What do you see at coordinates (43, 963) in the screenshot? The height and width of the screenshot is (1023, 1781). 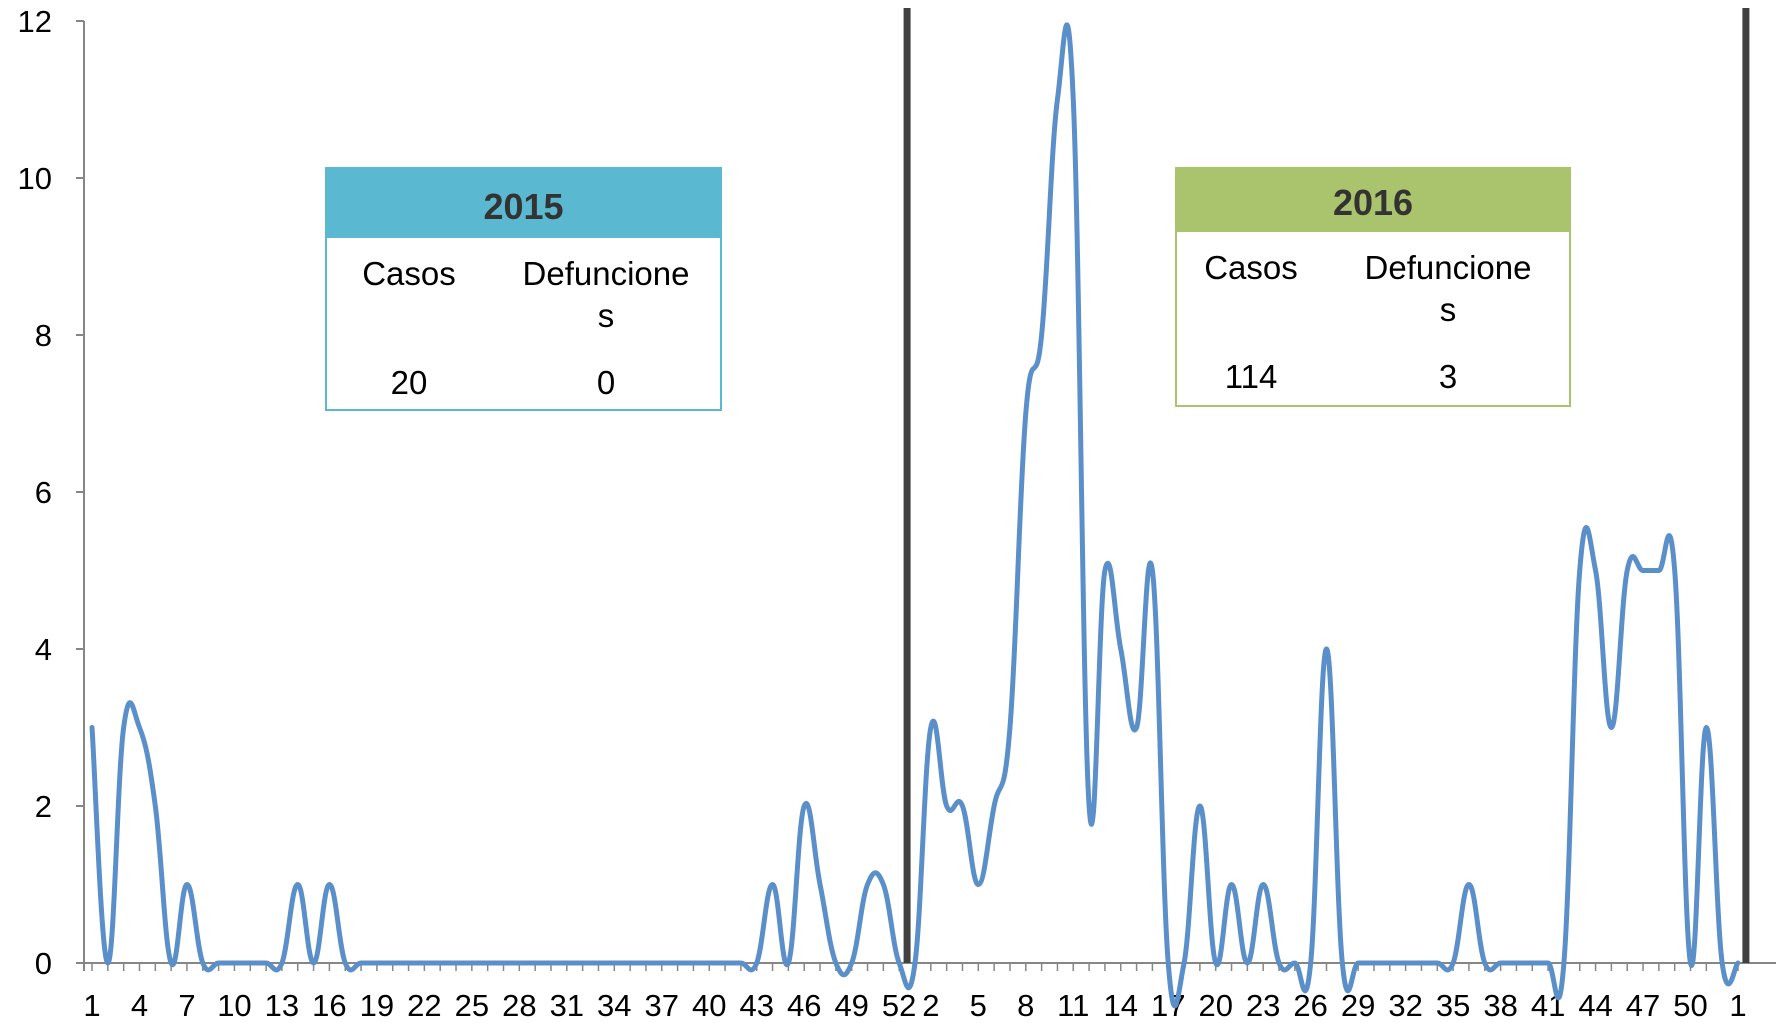 I see `y-tick-label: 0` at bounding box center [43, 963].